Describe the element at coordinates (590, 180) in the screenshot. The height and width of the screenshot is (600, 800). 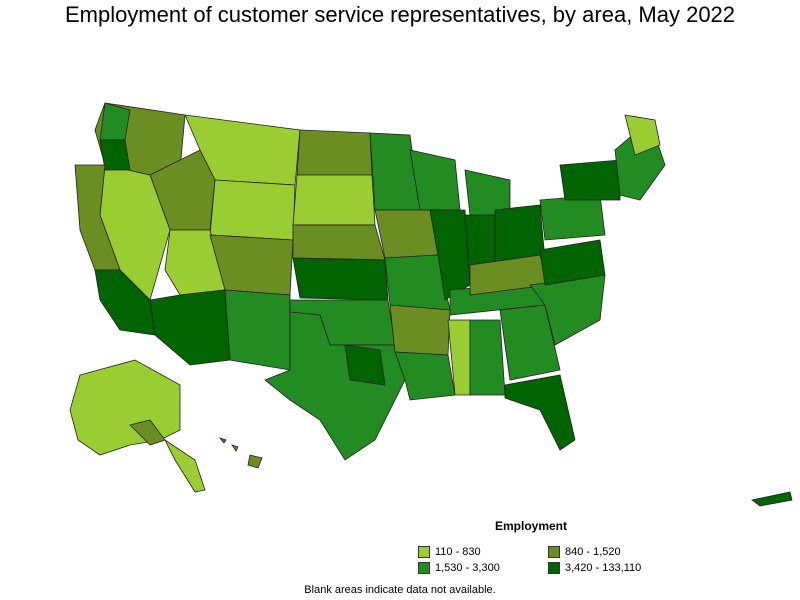
I see `region-new-york` at that location.